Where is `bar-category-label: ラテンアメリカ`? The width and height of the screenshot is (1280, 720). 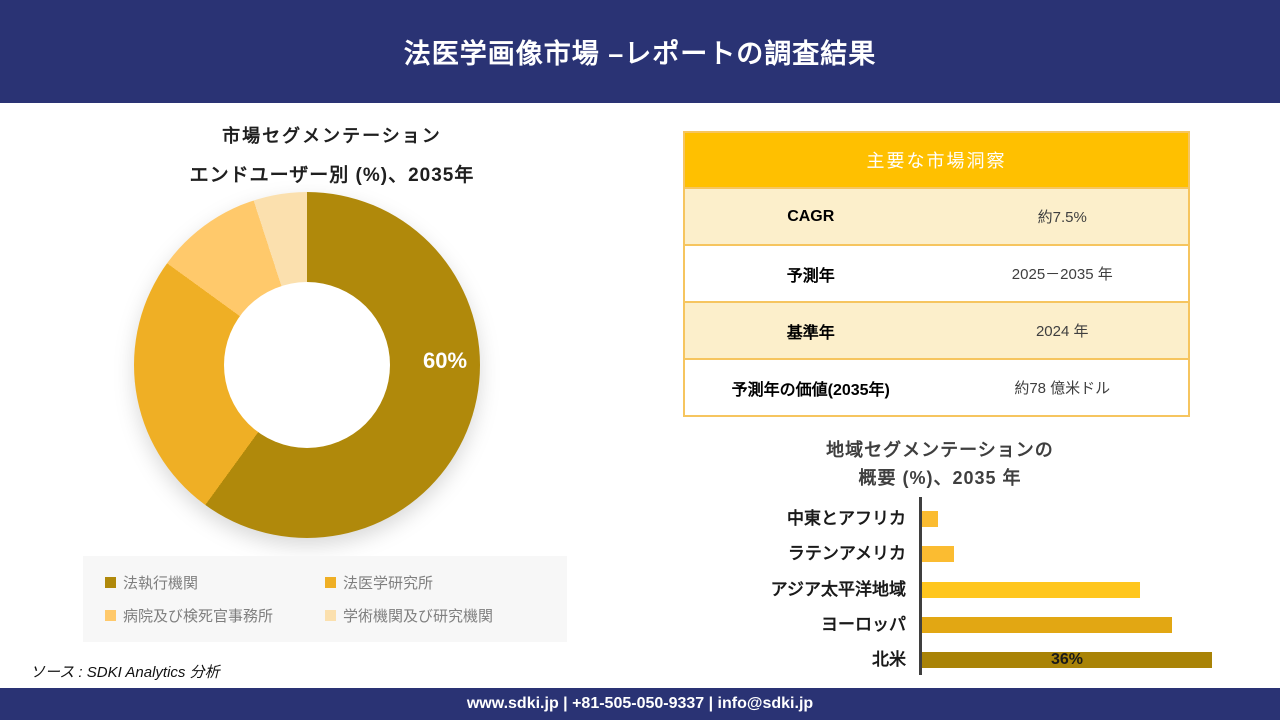
bar-category-label: ラテンアメリカ is located at coordinates (846, 553).